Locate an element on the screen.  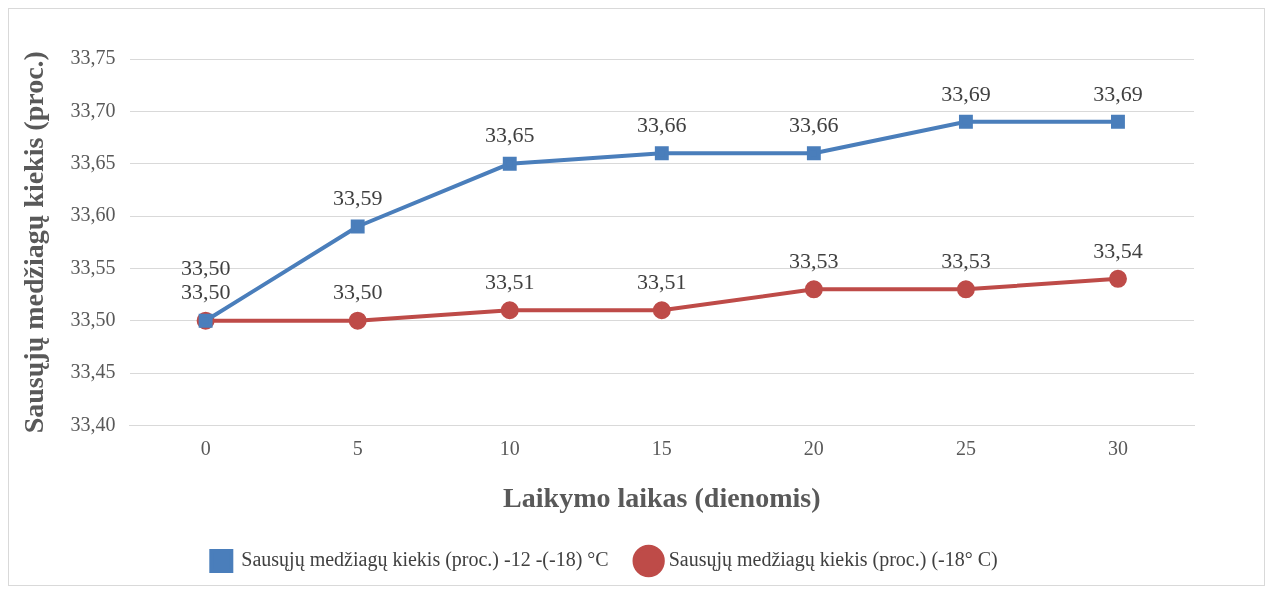
y-tick-label: 33,65 is located at coordinates (93, 161).